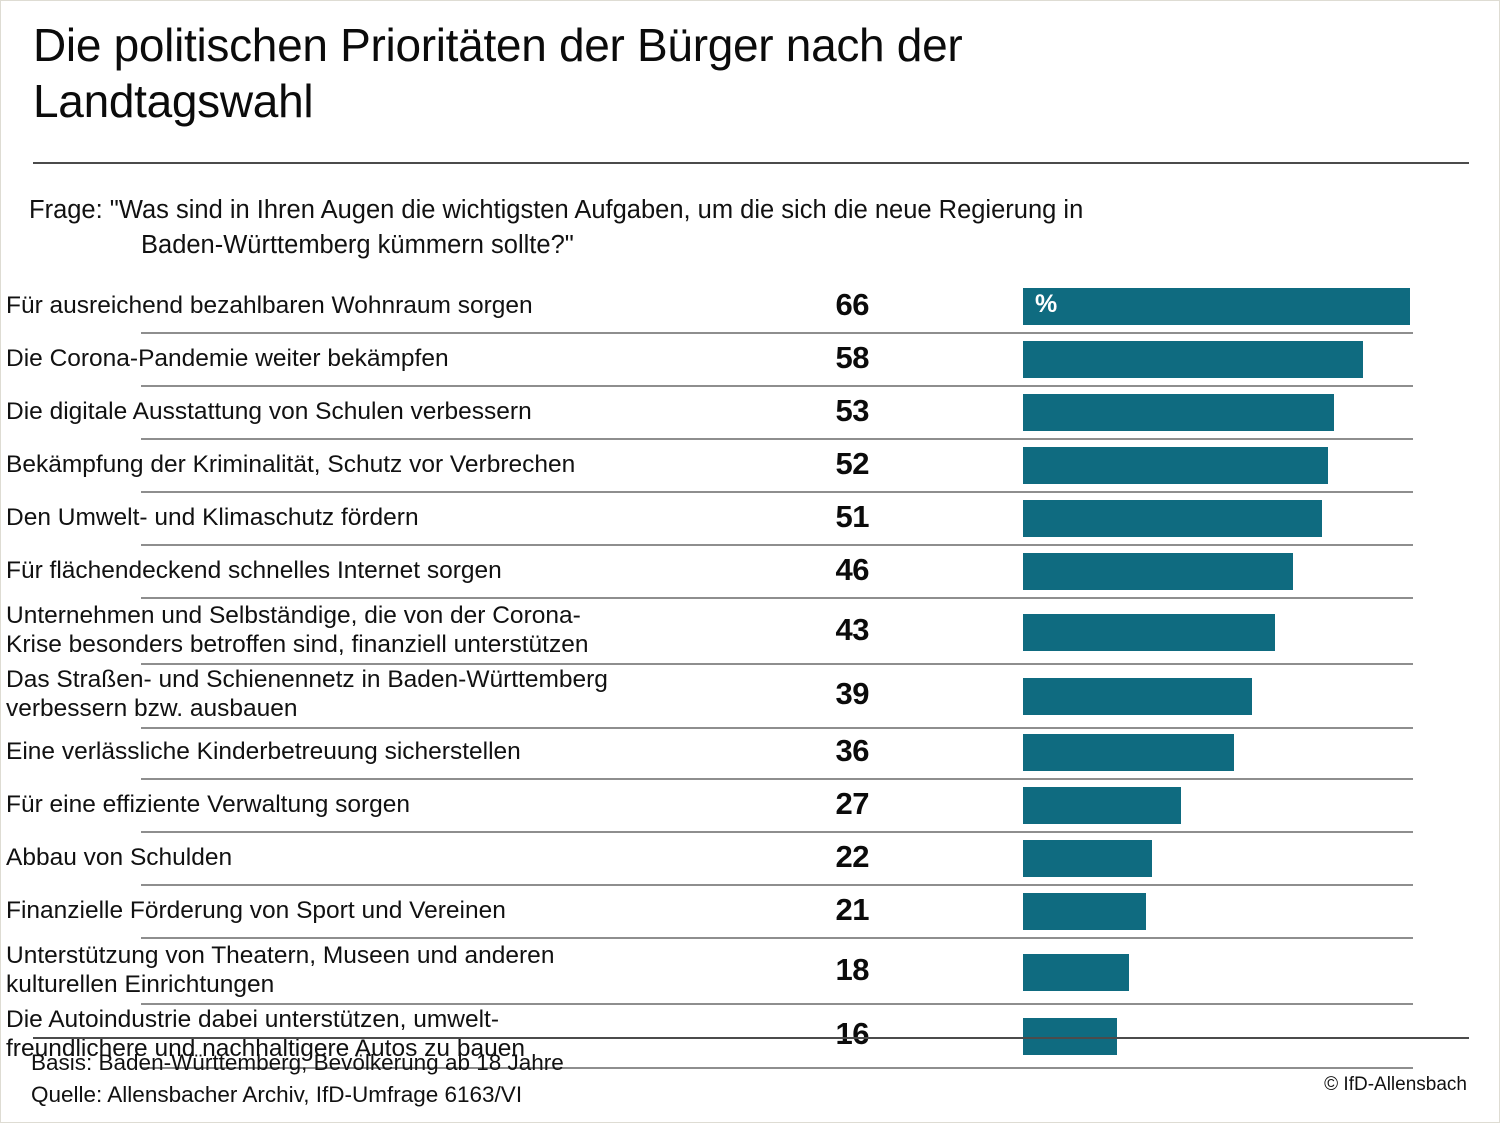  What do you see at coordinates (852, 410) in the screenshot?
I see `bar-row-value: 53` at bounding box center [852, 410].